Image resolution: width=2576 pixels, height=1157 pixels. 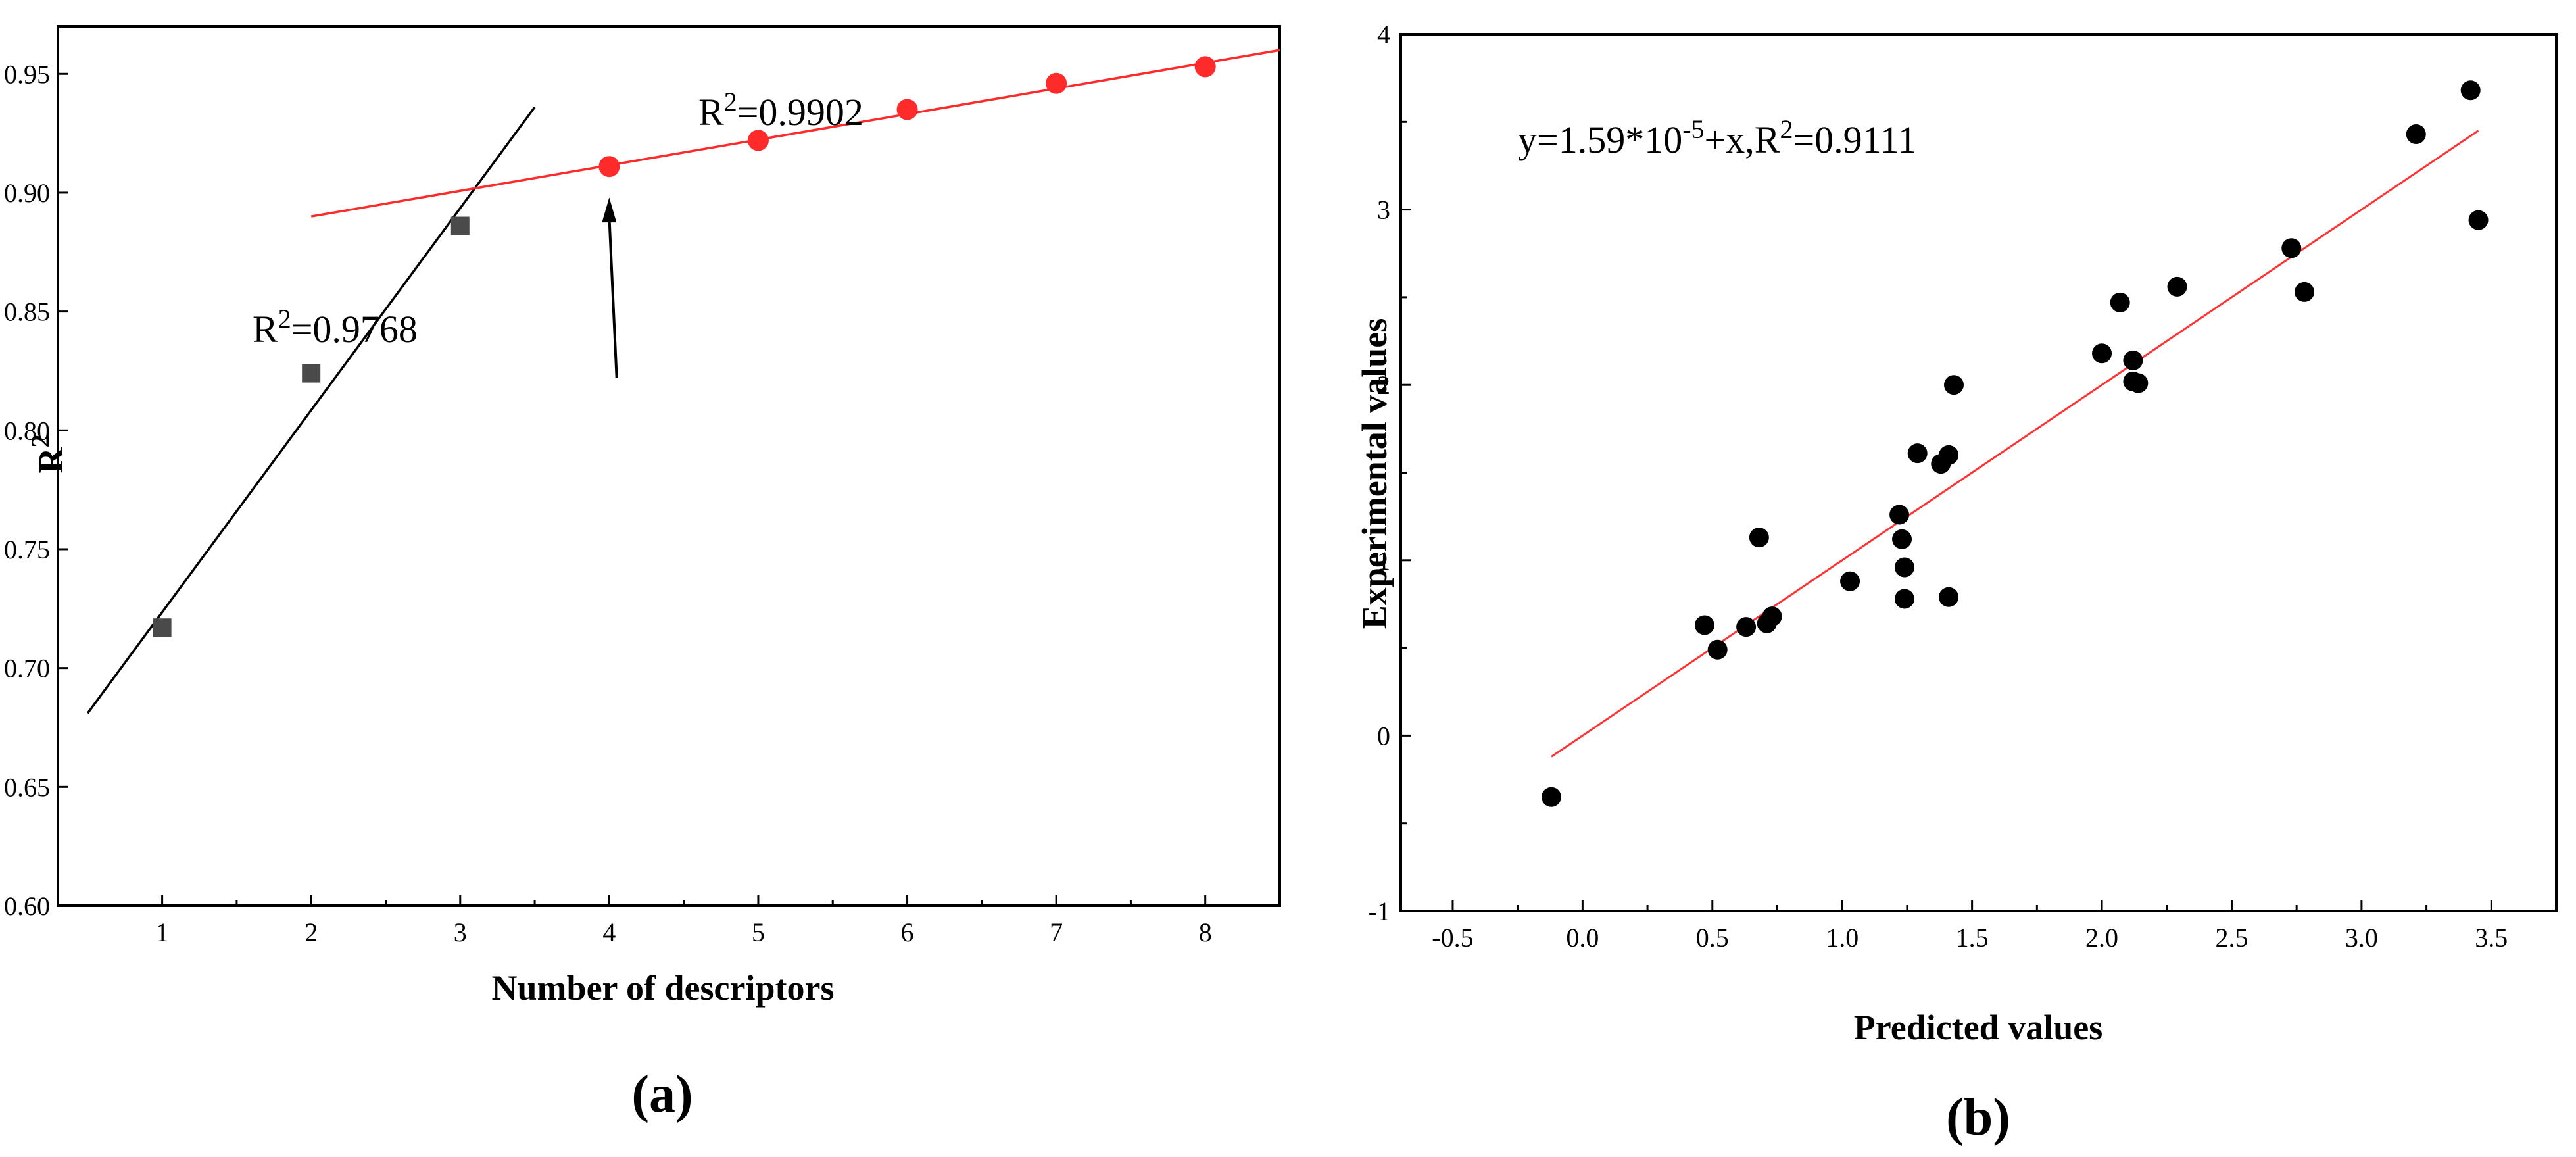 What do you see at coordinates (2101, 937) in the screenshot?
I see `panel-b-x-tick-label: 2.0` at bounding box center [2101, 937].